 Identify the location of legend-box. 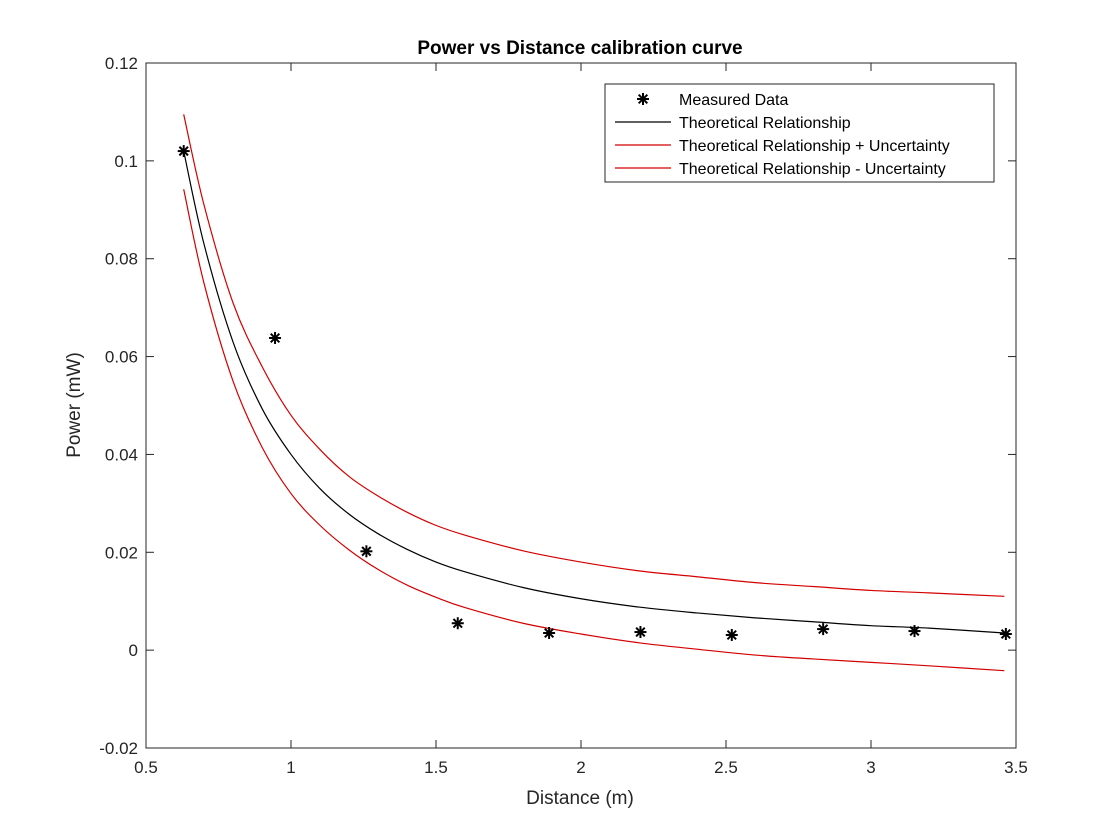
(799, 133).